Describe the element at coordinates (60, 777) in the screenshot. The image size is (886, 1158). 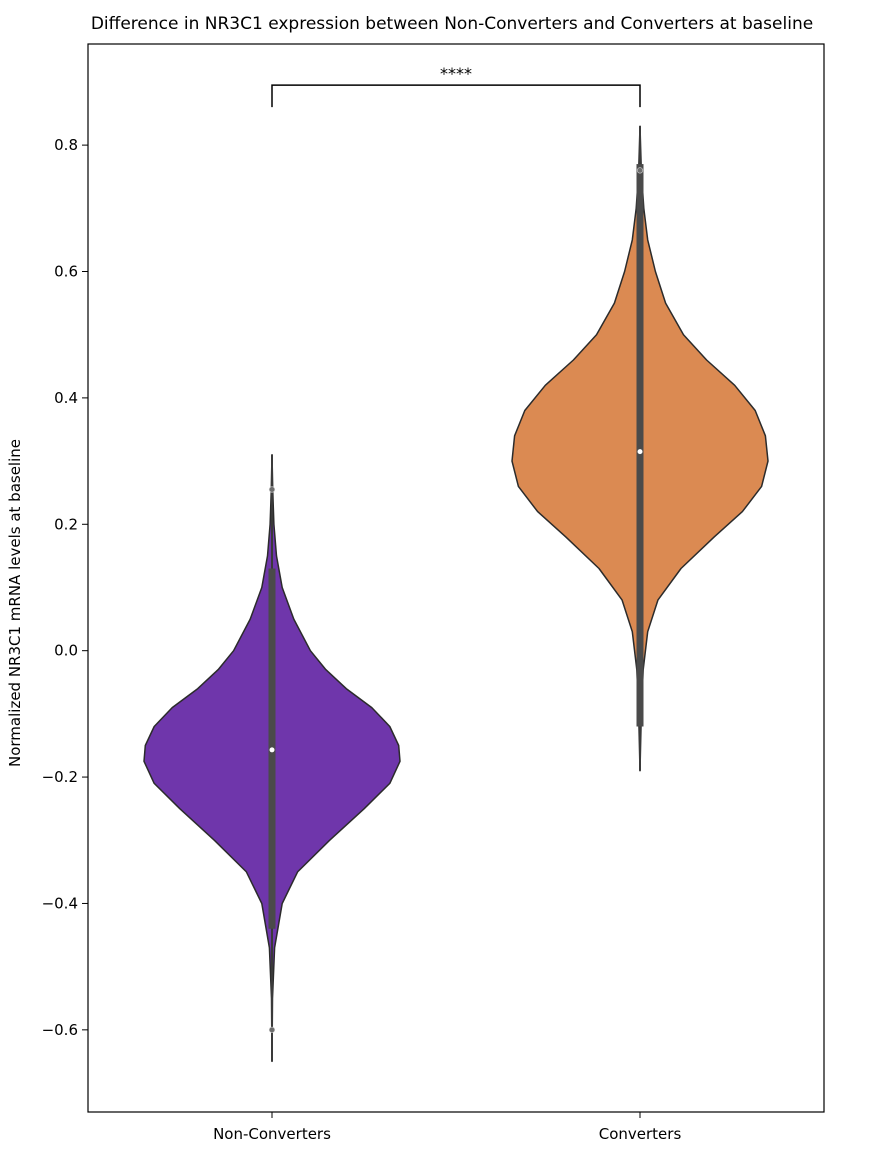
I see `y-tick-label: −0.2` at that location.